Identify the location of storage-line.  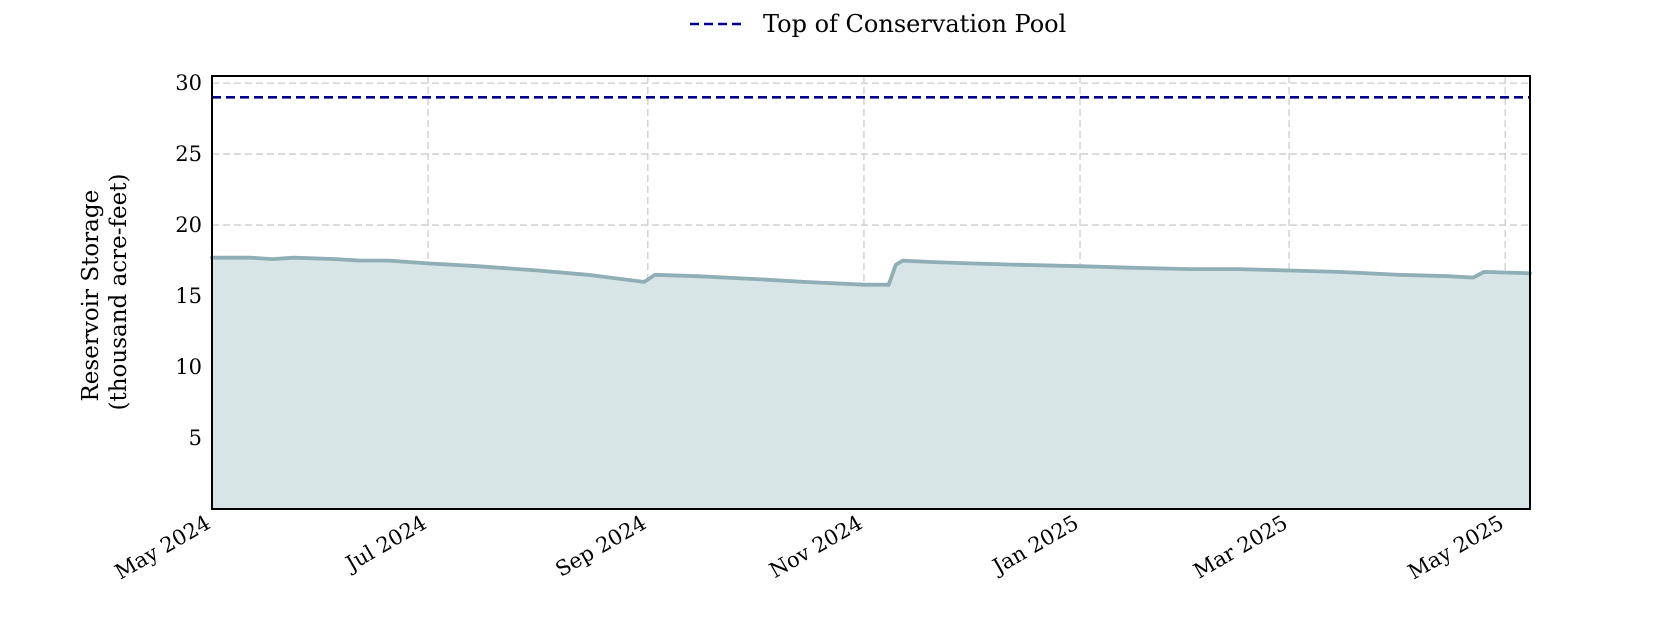
(871, 271).